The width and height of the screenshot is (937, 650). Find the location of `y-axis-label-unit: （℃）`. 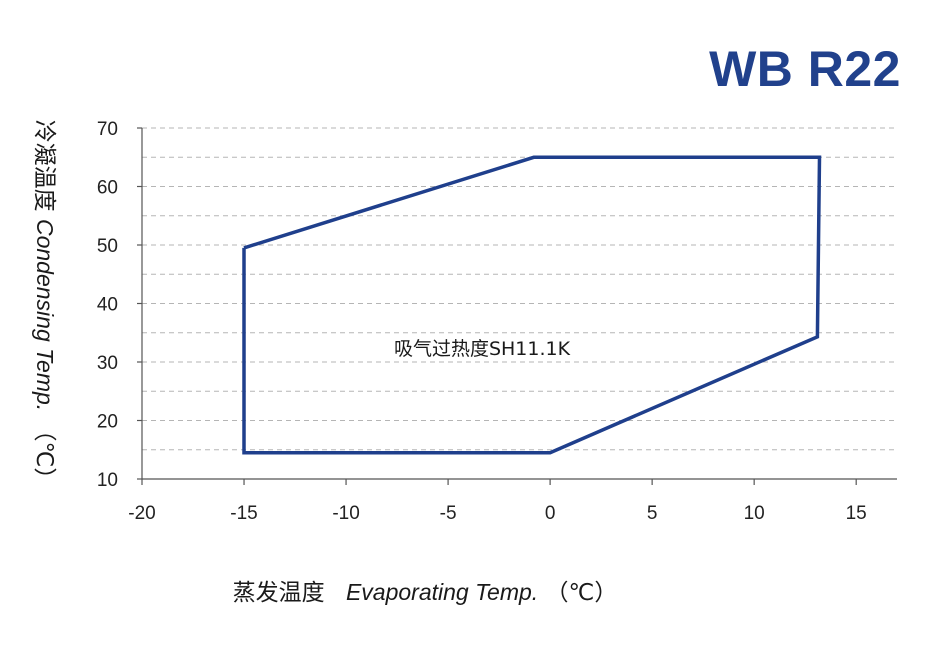

y-axis-label-unit: （℃） is located at coordinates (44, 455).